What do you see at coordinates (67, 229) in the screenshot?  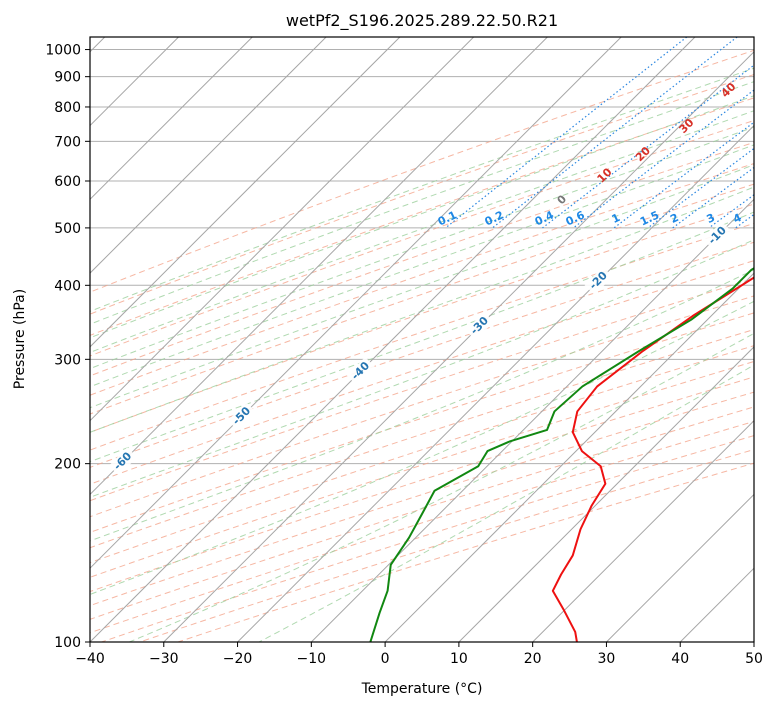 I see `y-tick-label: 500` at bounding box center [67, 229].